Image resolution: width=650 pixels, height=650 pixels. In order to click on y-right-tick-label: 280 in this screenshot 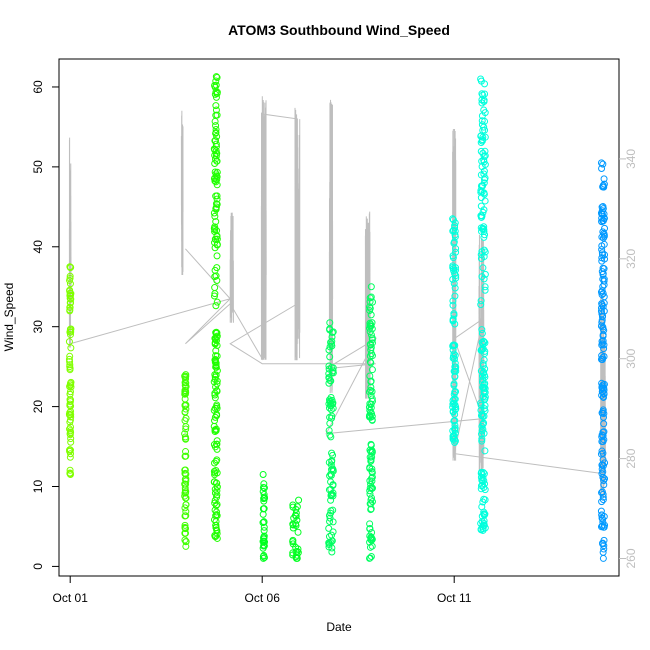, I will do `click(631, 458)`.